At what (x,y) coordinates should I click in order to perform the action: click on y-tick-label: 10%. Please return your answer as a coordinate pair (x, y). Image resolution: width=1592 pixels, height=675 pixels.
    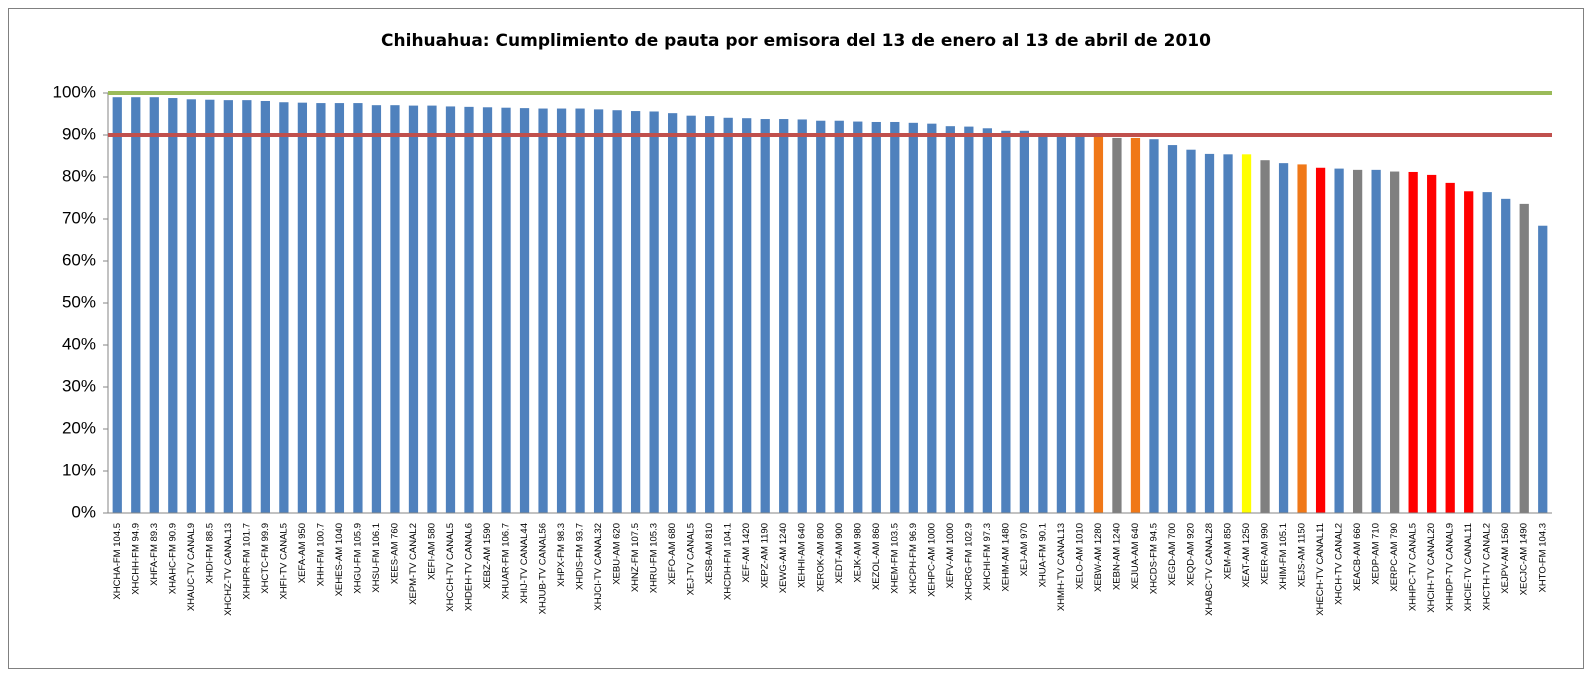
    Looking at the image, I should click on (79, 469).